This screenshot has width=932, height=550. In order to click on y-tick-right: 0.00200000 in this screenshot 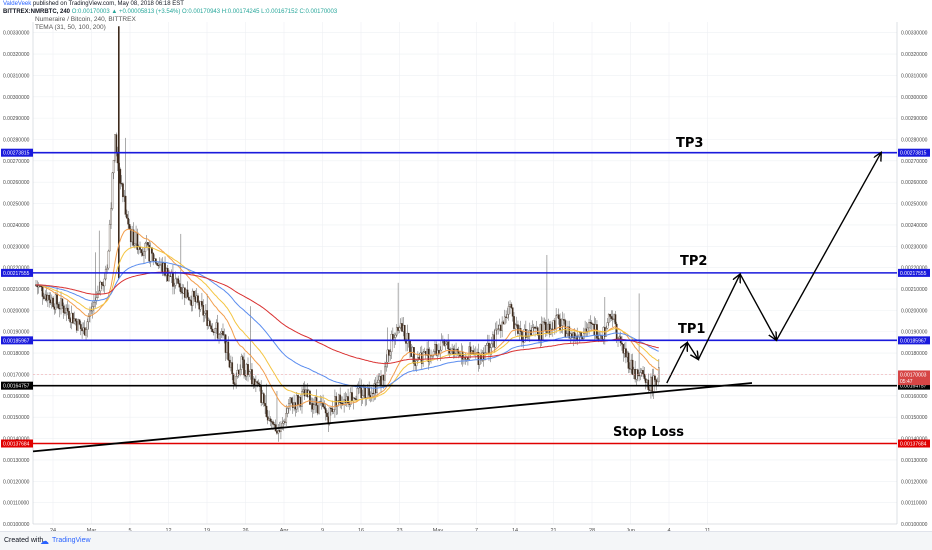, I will do `click(914, 311)`.